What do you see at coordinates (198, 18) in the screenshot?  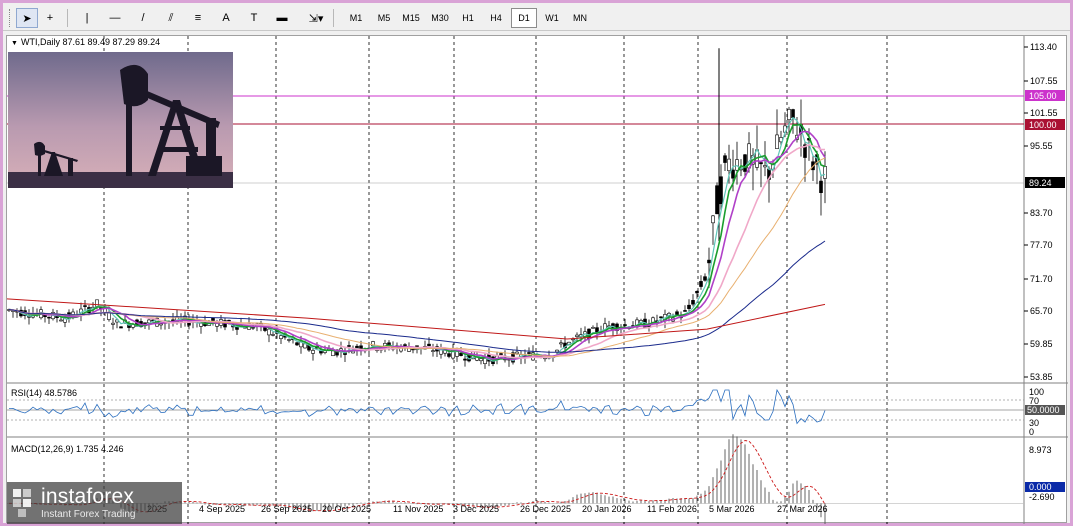 I see `fibonacci-tool: ≡` at bounding box center [198, 18].